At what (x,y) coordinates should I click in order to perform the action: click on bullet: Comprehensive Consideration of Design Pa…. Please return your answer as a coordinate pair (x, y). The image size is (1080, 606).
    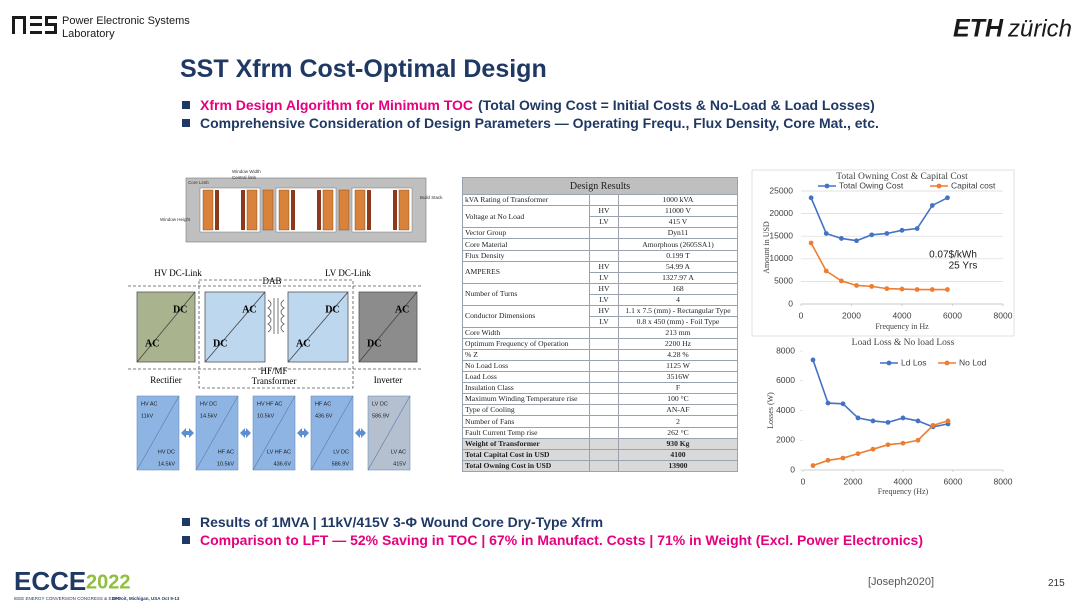
    Looking at the image, I should click on (529, 123).